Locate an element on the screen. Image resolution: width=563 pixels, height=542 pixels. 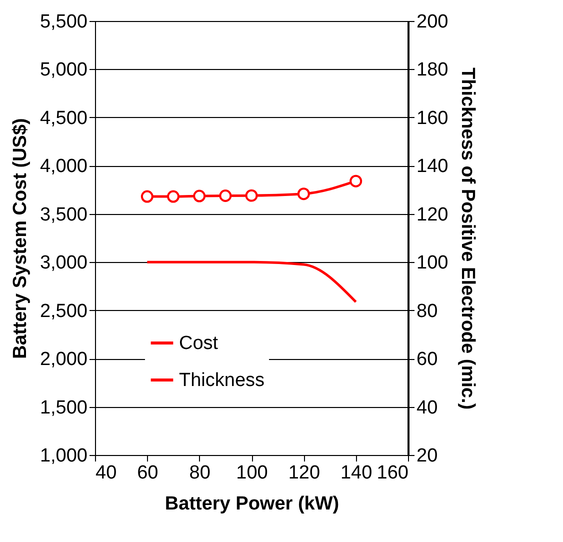
y-tick-label: 5,500 is located at coordinates (64, 22).